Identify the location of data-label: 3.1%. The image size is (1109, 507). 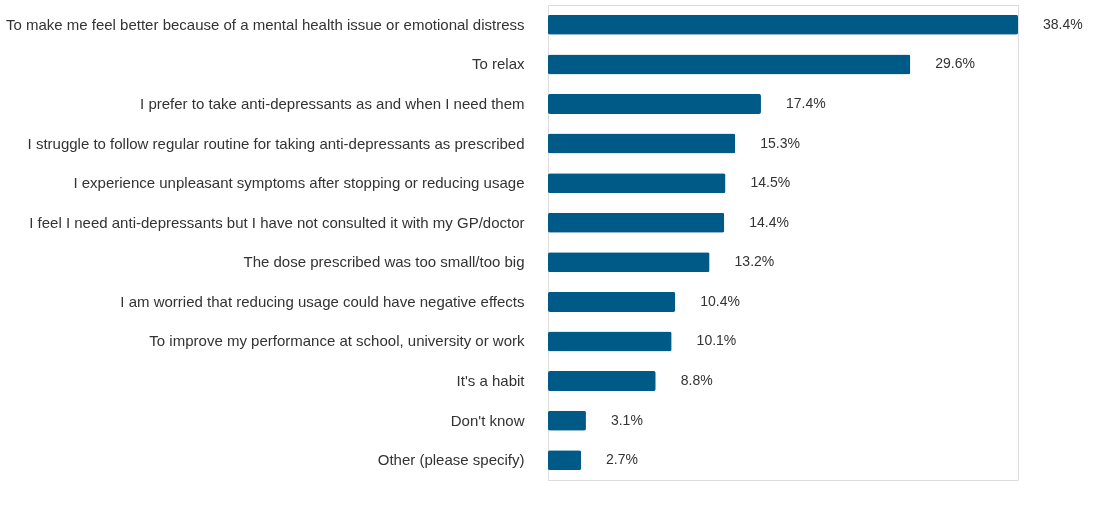
(626, 419).